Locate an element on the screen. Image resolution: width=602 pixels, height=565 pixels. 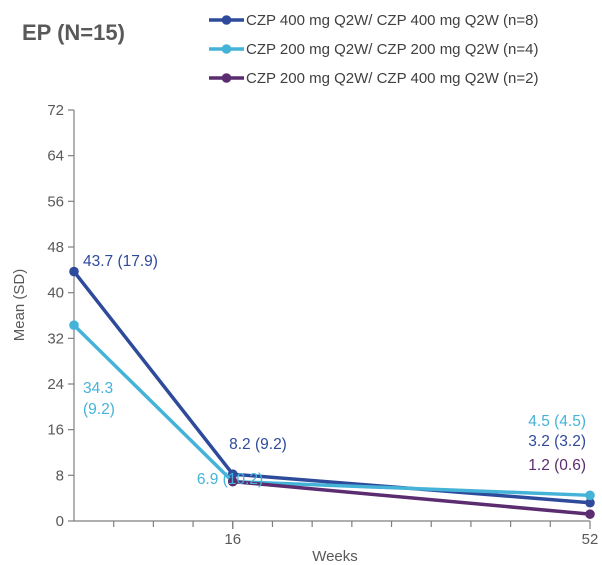
legend-item-3: CZP 200 mg Q2W/ CZP 400 mg Q2W (n=2) is located at coordinates (373, 78).